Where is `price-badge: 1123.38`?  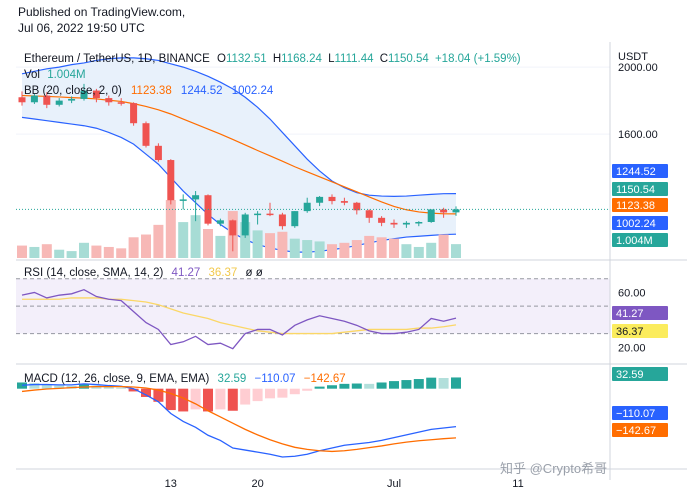 price-badge: 1123.38 is located at coordinates (635, 206).